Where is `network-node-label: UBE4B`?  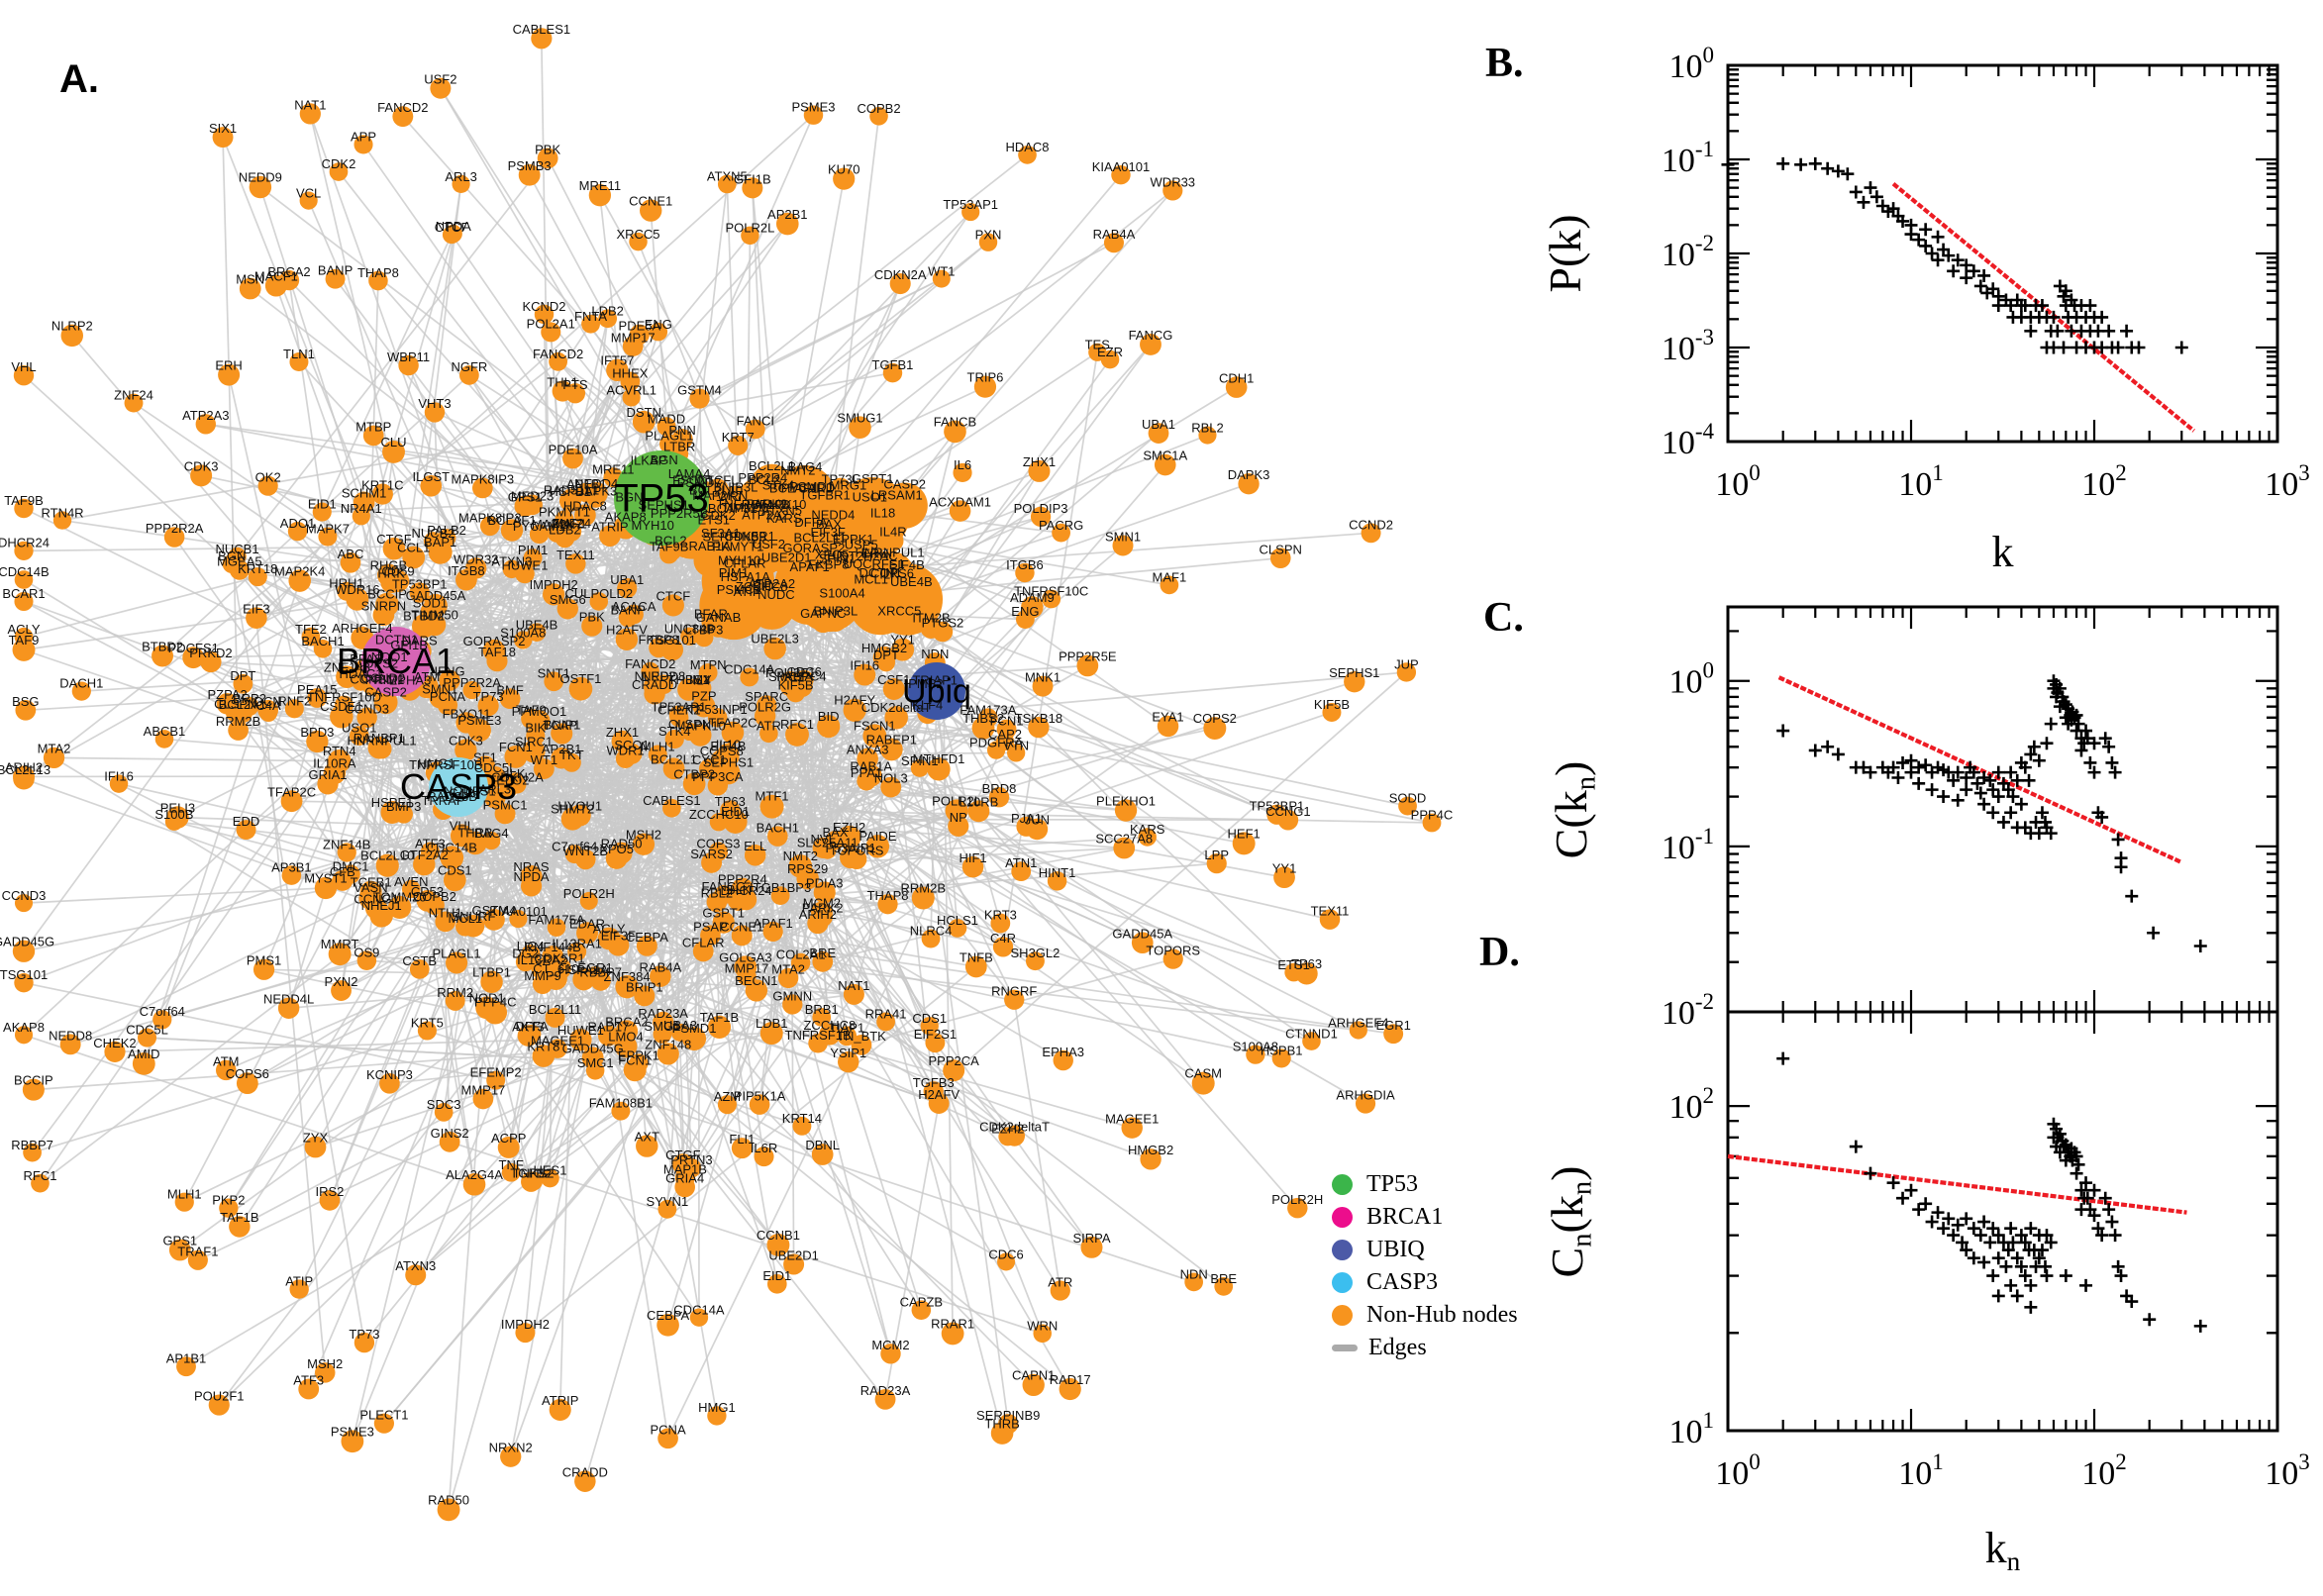
network-node-label: UBE4B is located at coordinates (537, 624).